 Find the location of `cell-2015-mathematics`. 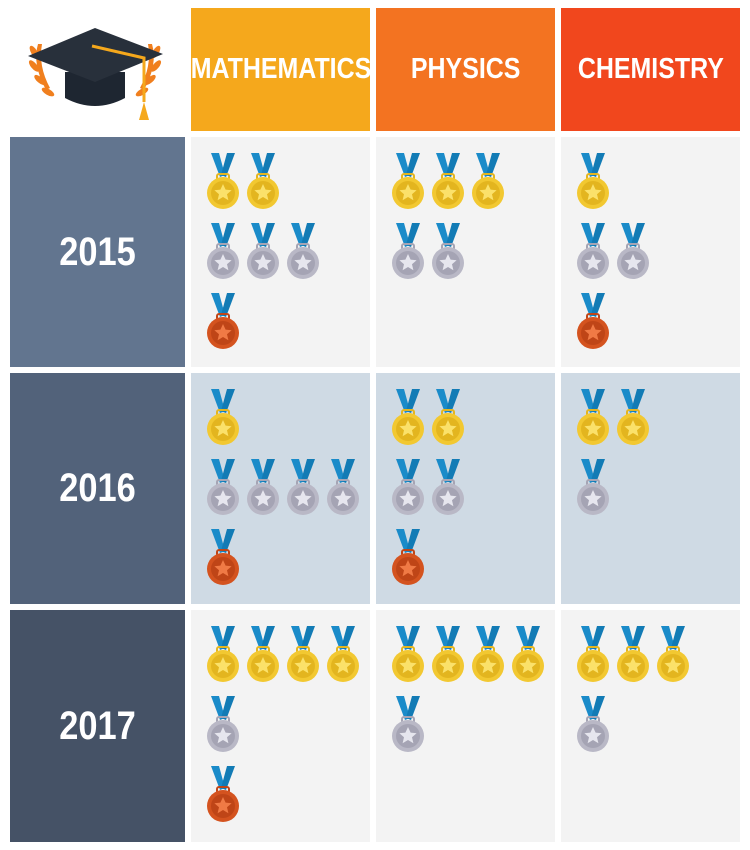

cell-2015-mathematics is located at coordinates (280, 252).